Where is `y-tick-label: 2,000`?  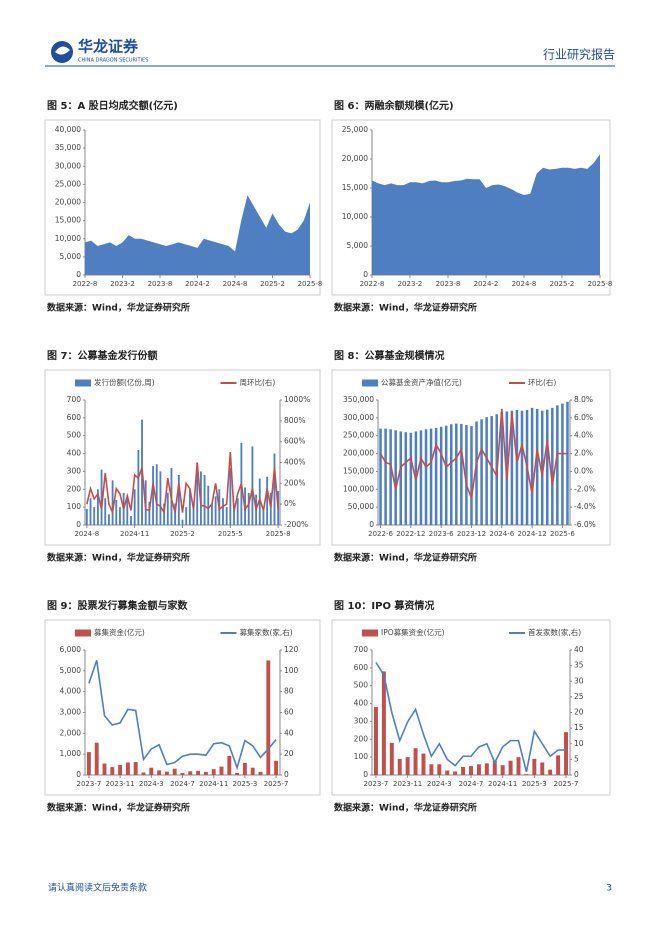
y-tick-label: 2,000 is located at coordinates (71, 732).